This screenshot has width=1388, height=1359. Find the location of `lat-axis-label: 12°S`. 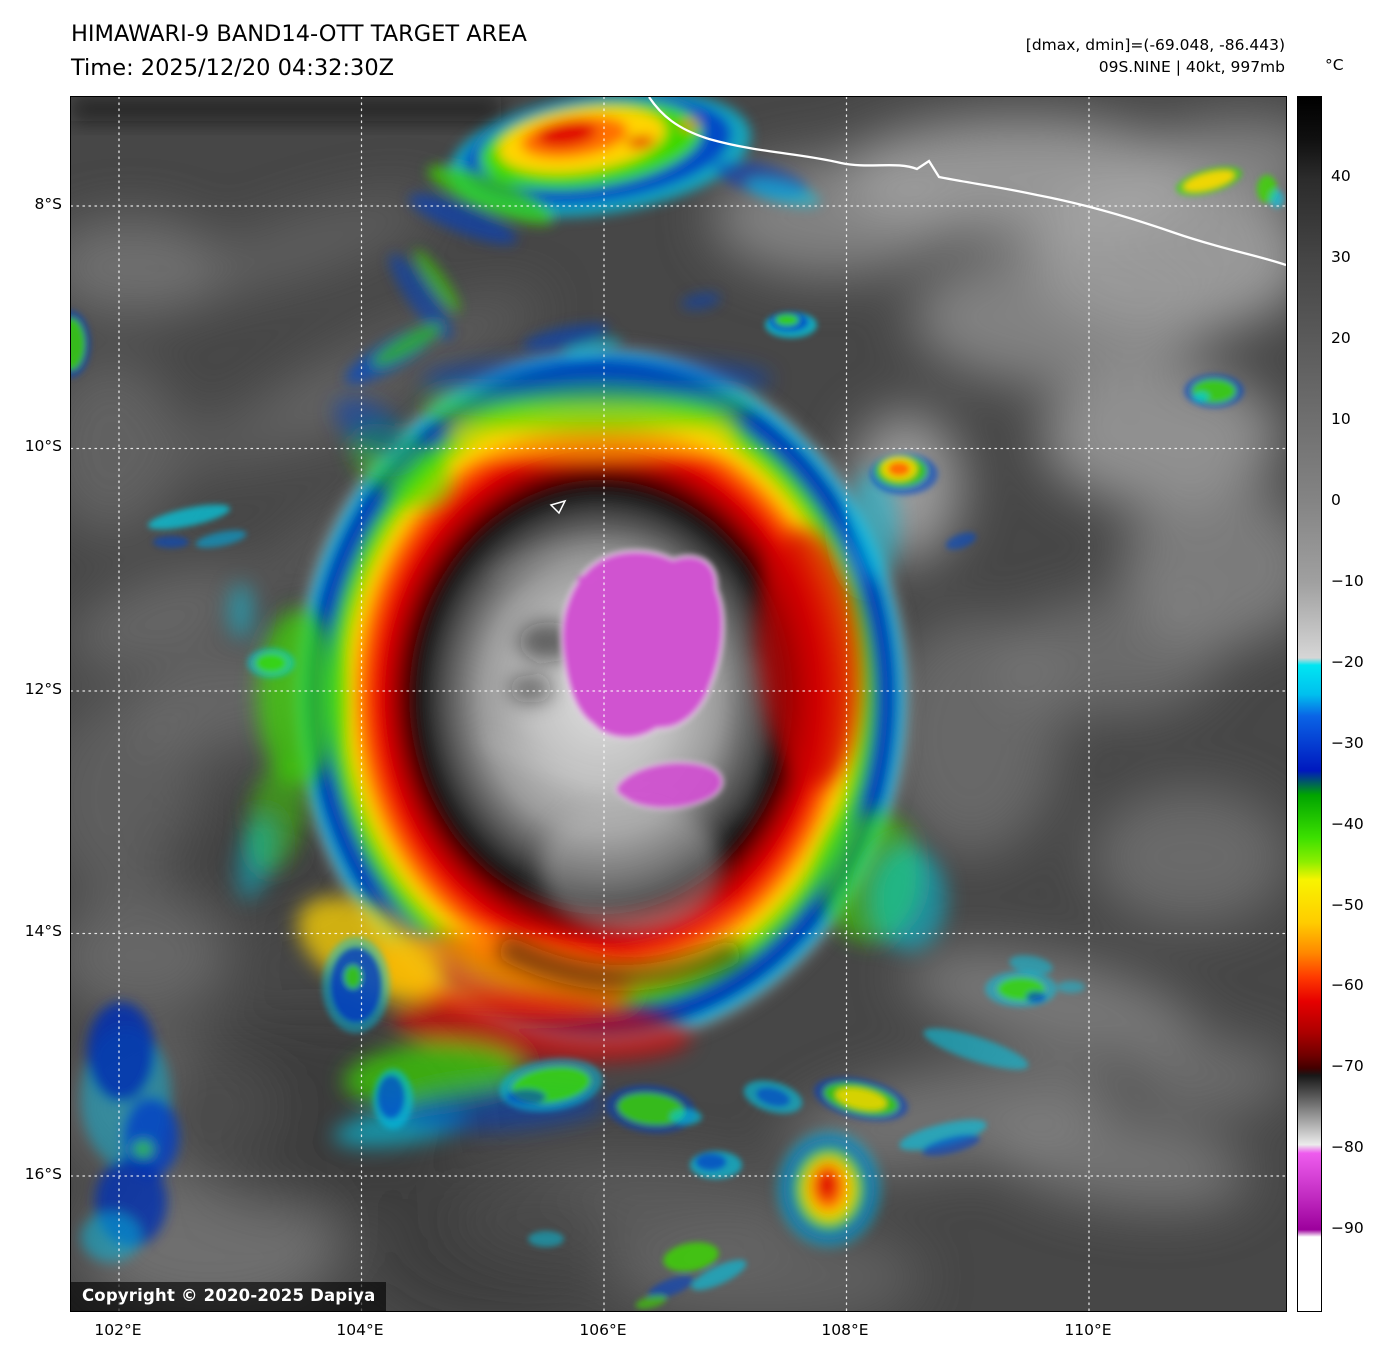

lat-axis-label: 12°S is located at coordinates (43, 689).